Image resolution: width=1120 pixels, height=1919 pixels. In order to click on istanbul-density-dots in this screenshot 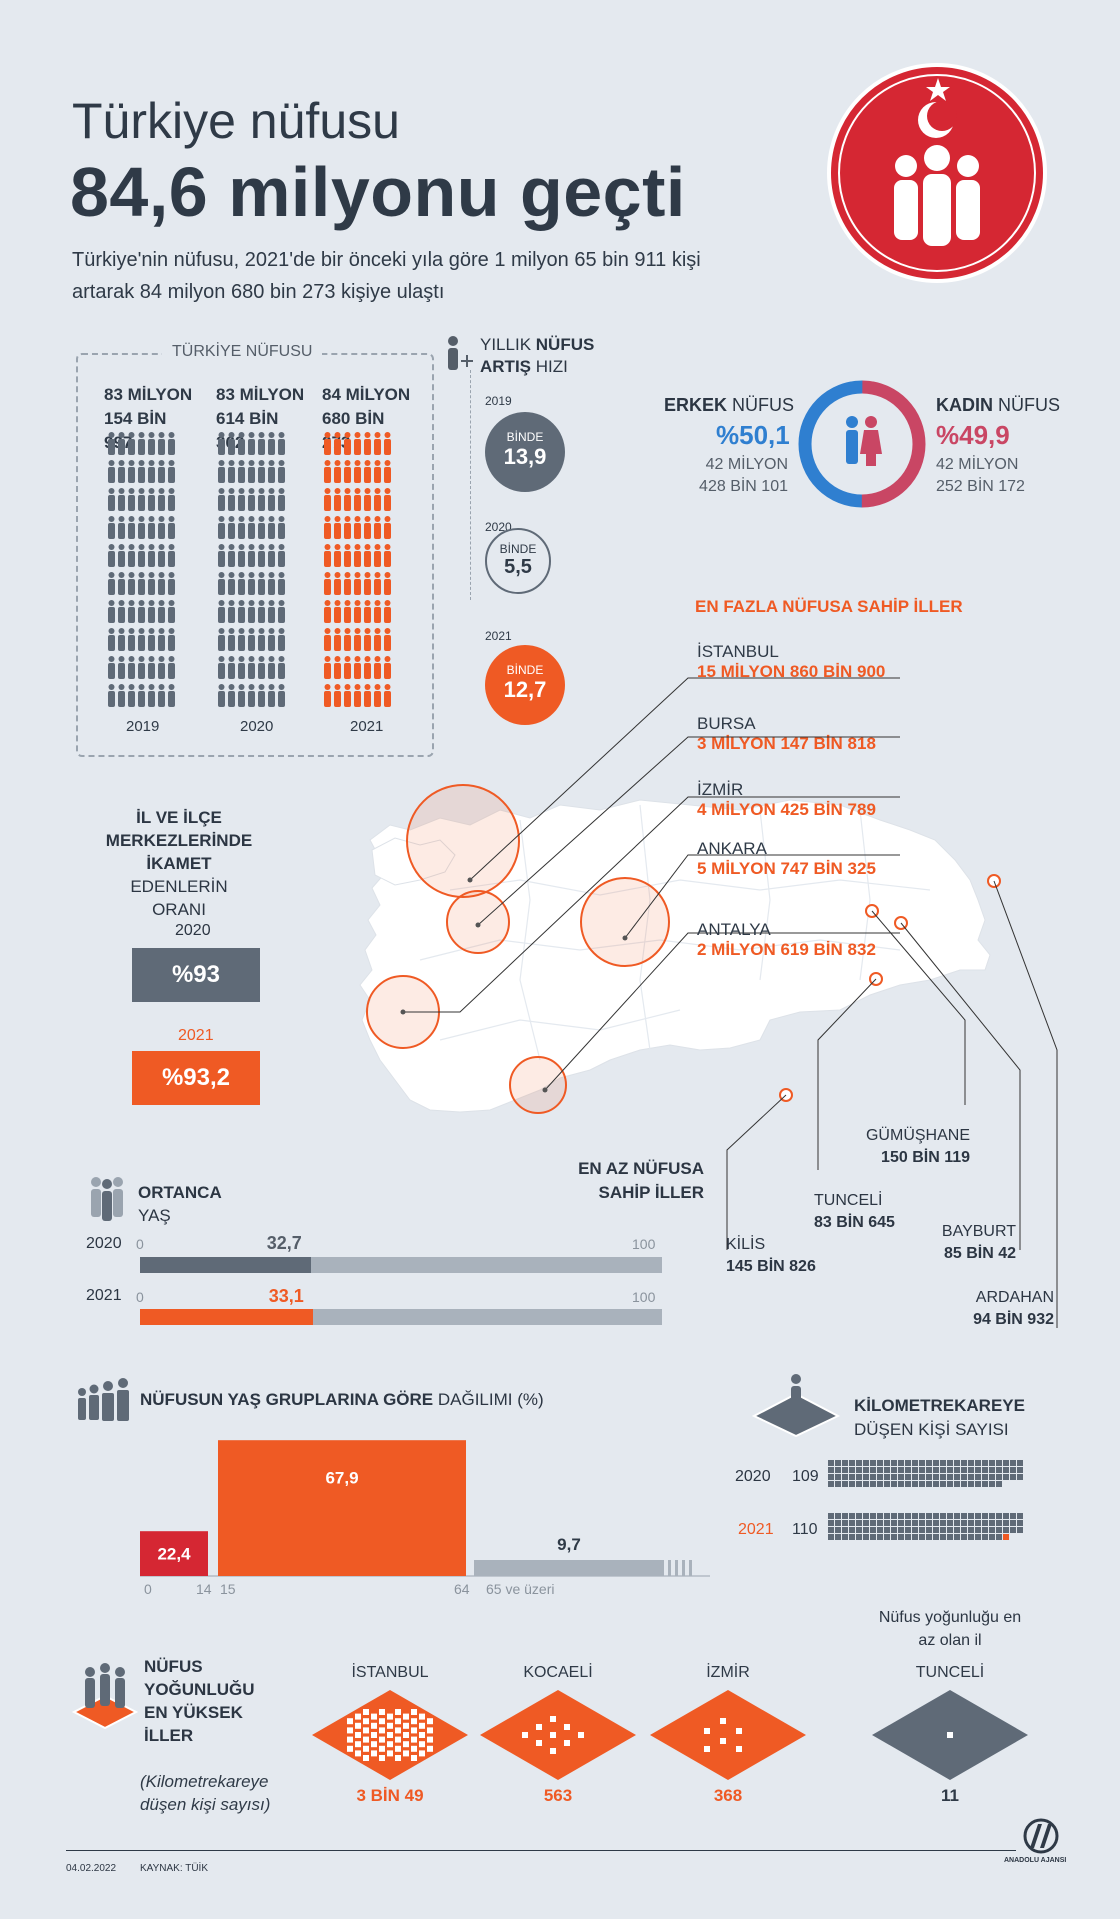, I will do `click(390, 1735)`.